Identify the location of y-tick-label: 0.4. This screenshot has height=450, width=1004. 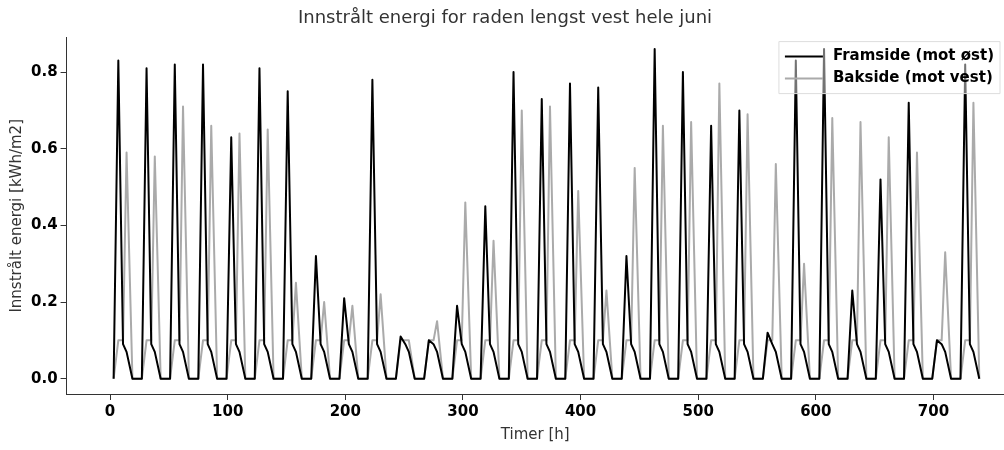
(44, 224).